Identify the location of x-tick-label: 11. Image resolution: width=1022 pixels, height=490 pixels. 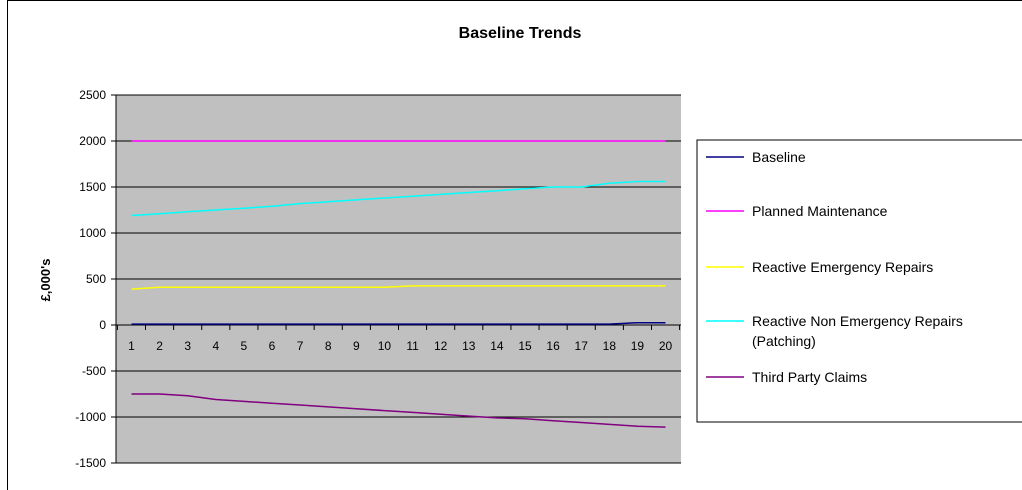
(412, 346).